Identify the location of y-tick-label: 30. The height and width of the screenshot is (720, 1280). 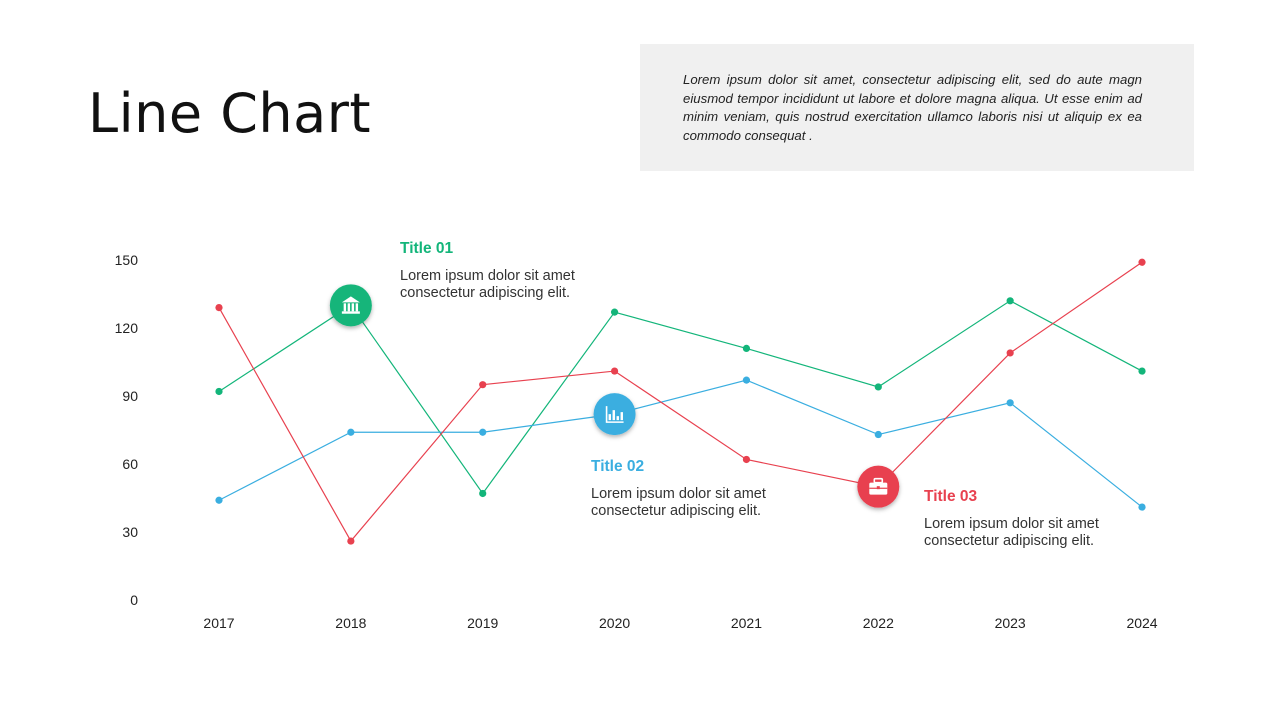
(130, 532).